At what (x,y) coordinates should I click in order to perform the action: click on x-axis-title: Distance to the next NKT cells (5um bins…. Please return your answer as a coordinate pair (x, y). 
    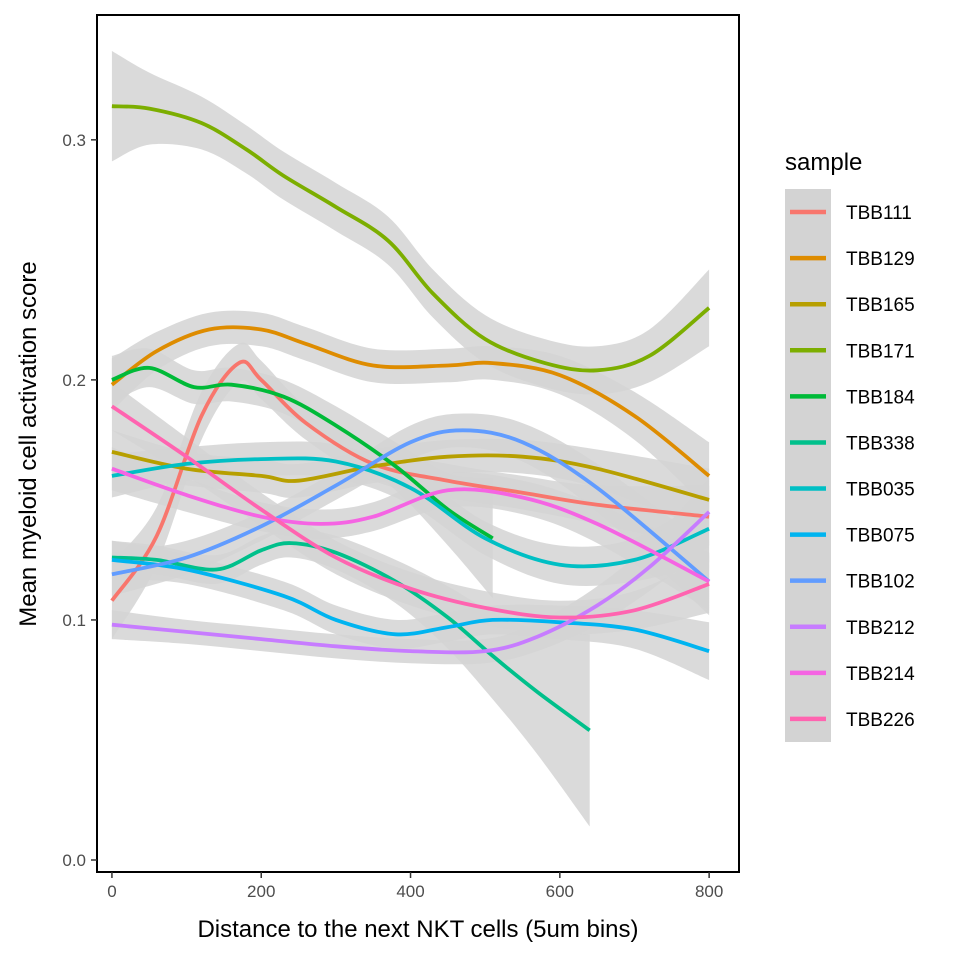
    Looking at the image, I should click on (417, 929).